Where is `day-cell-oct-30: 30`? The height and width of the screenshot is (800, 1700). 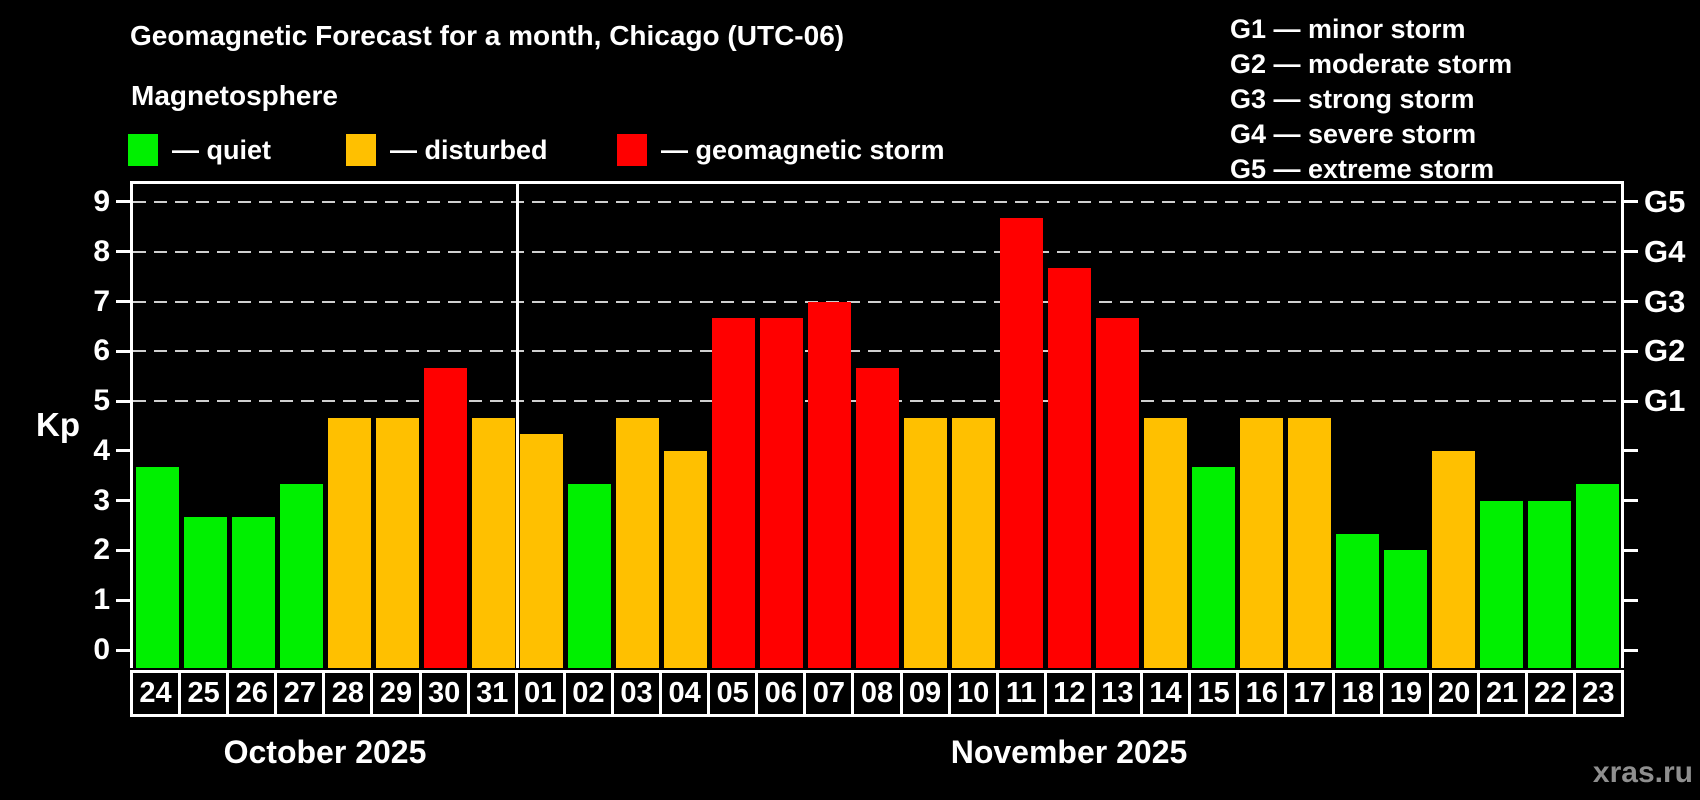
day-cell-oct-30: 30 is located at coordinates (446, 693).